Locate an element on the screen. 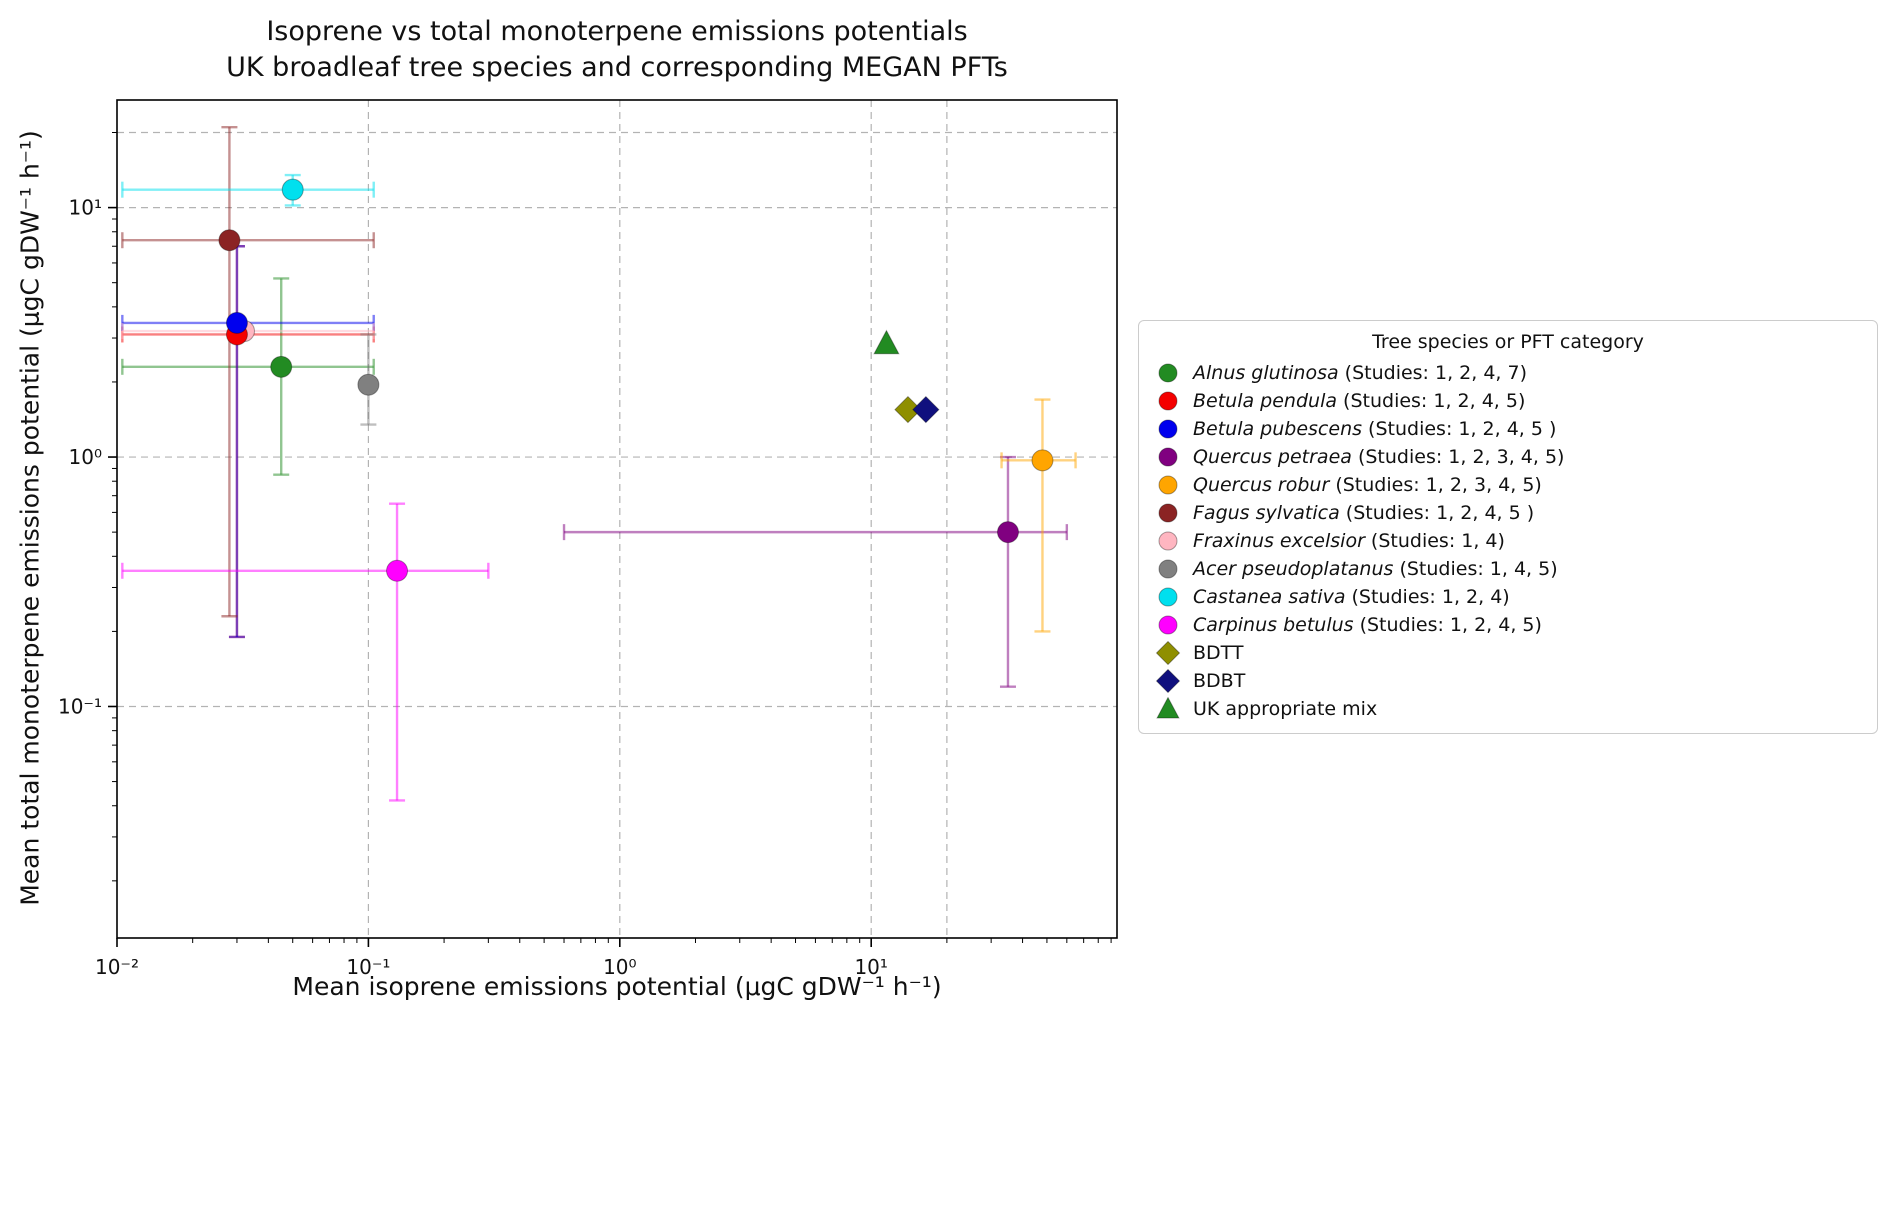 This screenshot has height=1224, width=1892. legend-item-alnus-glutinosa: Alnus glutinosa (Studies: 1, 2, 4, 7) is located at coordinates (1508, 373).